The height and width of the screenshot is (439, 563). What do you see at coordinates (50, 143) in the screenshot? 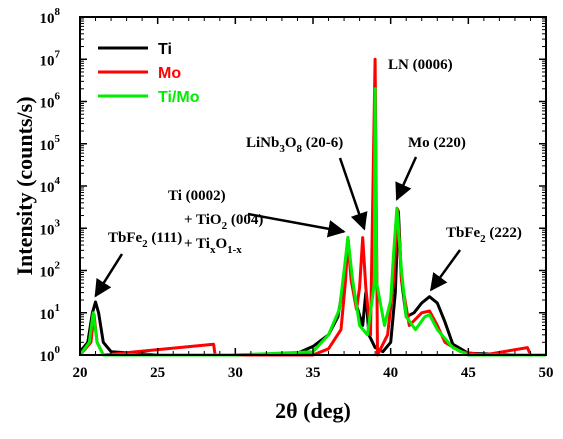
I see `y-tick-label: 10⁵` at bounding box center [50, 143].